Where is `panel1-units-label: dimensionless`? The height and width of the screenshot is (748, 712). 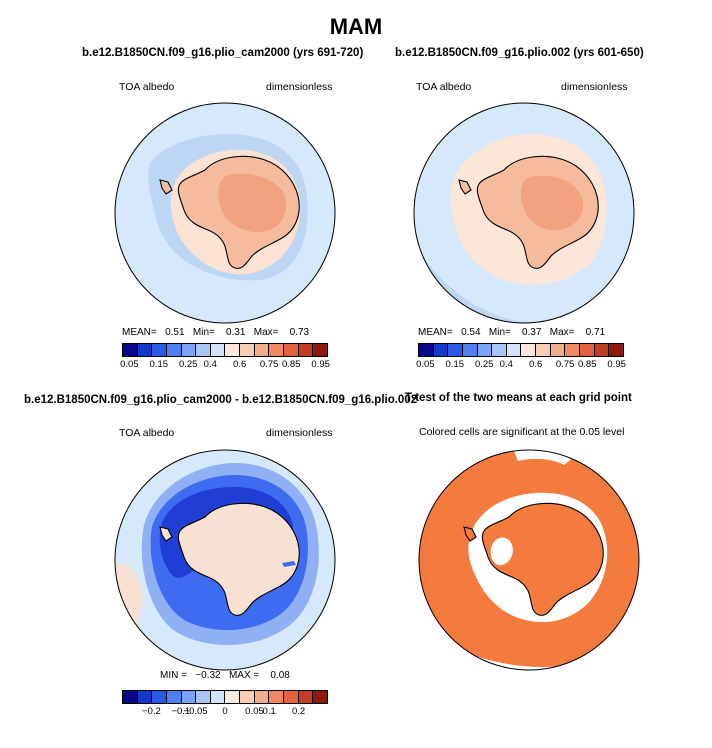
panel1-units-label: dimensionless is located at coordinates (299, 87).